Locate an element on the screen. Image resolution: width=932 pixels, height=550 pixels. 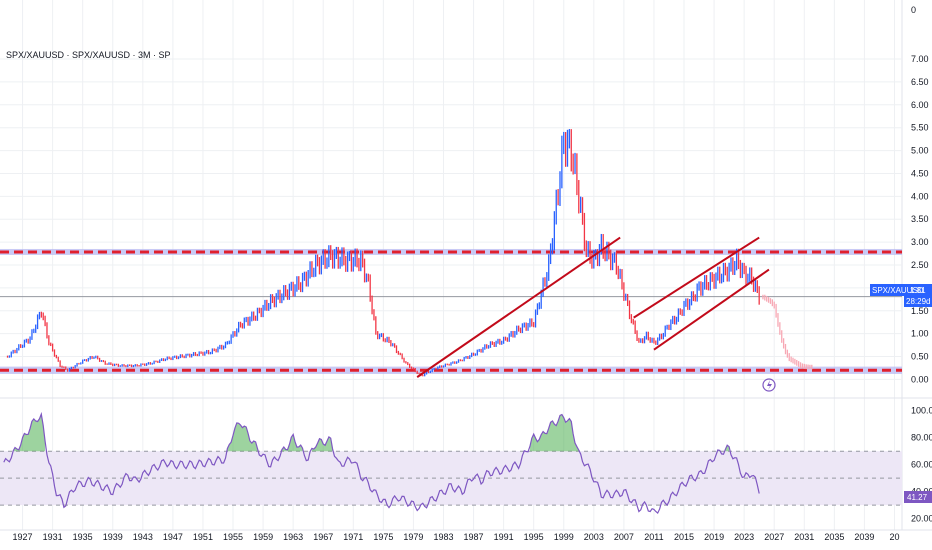
x-tick-label: 2015 is located at coordinates (684, 537).